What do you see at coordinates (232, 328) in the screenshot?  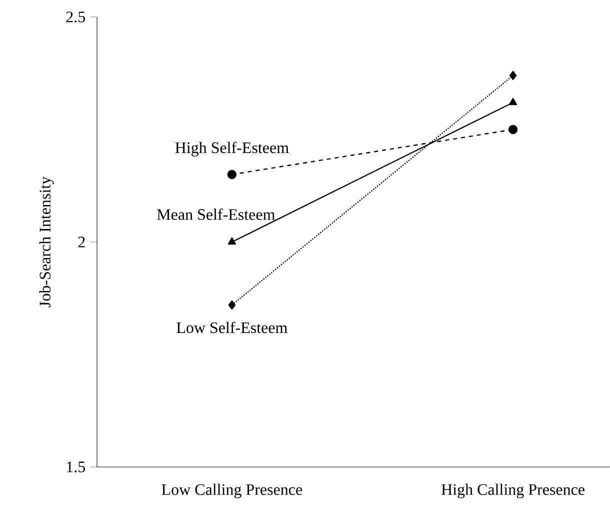 I see `series-label: Low Self-Esteem` at bounding box center [232, 328].